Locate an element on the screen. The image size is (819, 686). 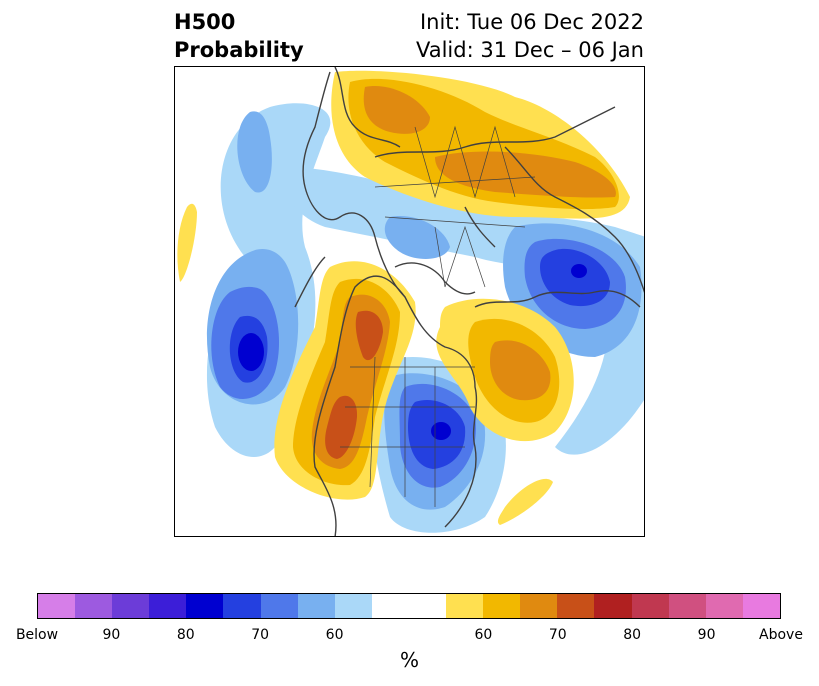
above-area-strong-atlantic is located at coordinates (520, 370).